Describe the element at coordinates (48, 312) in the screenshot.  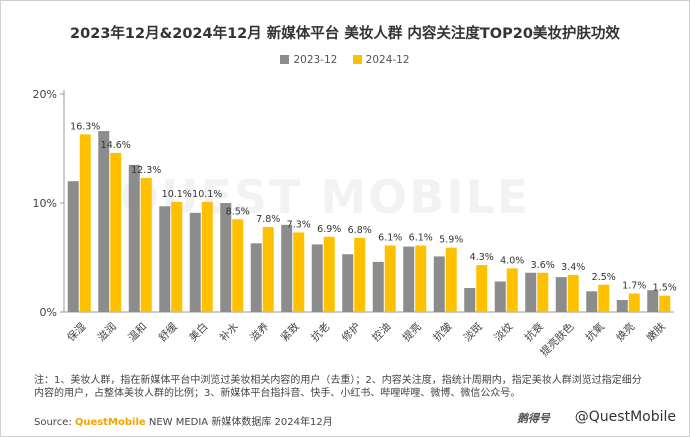
I see `y-tick-label: 0%` at that location.